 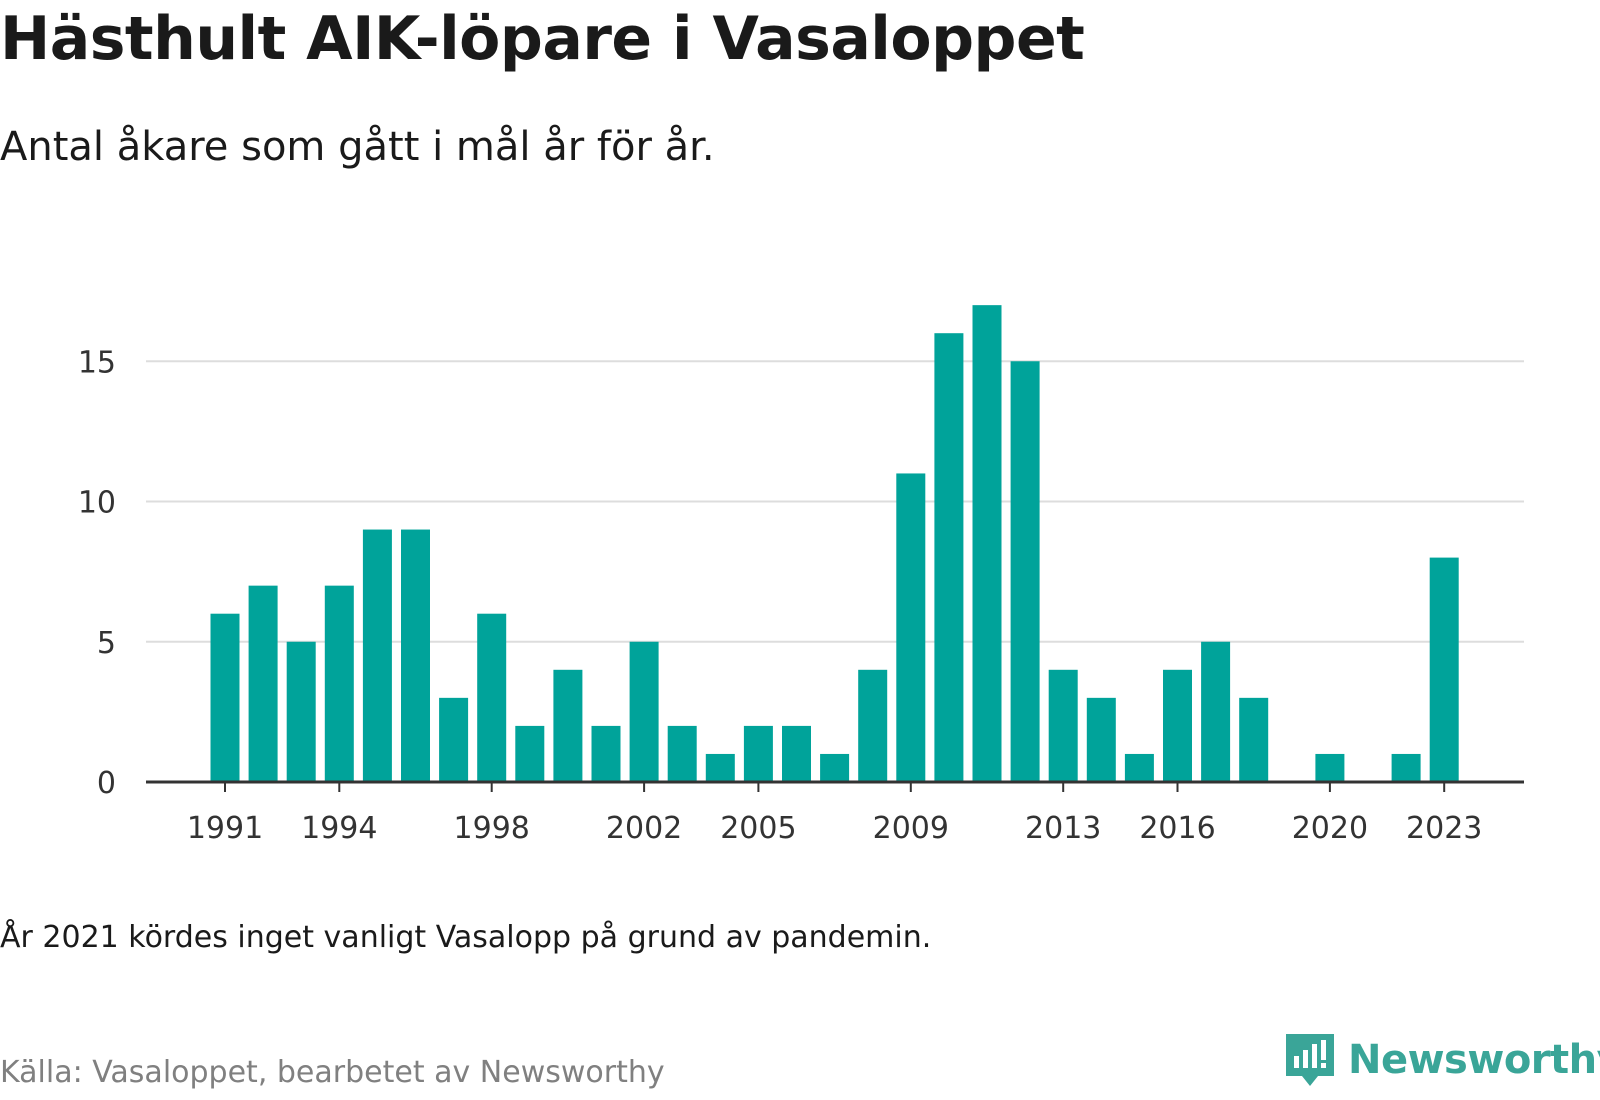 What do you see at coordinates (1139, 767) in the screenshot?
I see `bar-2015` at bounding box center [1139, 767].